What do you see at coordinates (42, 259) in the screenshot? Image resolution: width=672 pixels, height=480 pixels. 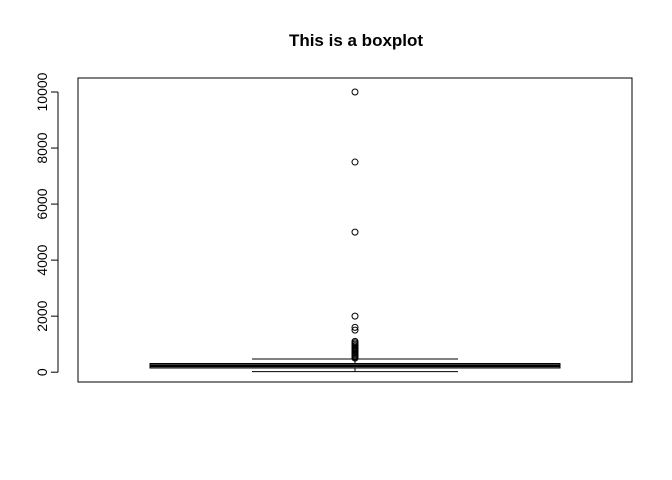 I see `y-tick-label: 4000` at bounding box center [42, 259].